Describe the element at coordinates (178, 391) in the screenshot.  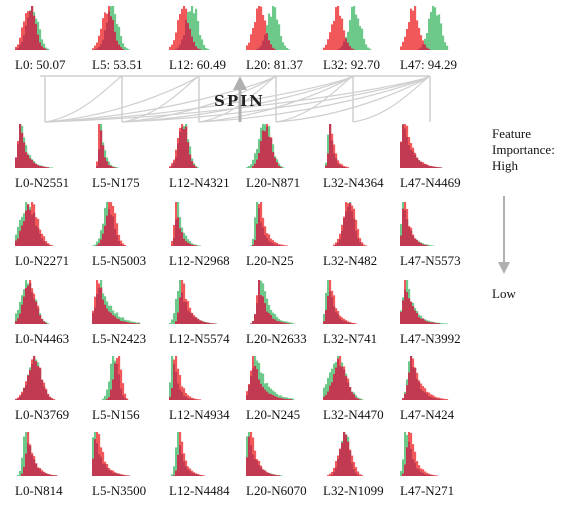
I see `neuron-L12-N4934-overlap-bar` at that location.